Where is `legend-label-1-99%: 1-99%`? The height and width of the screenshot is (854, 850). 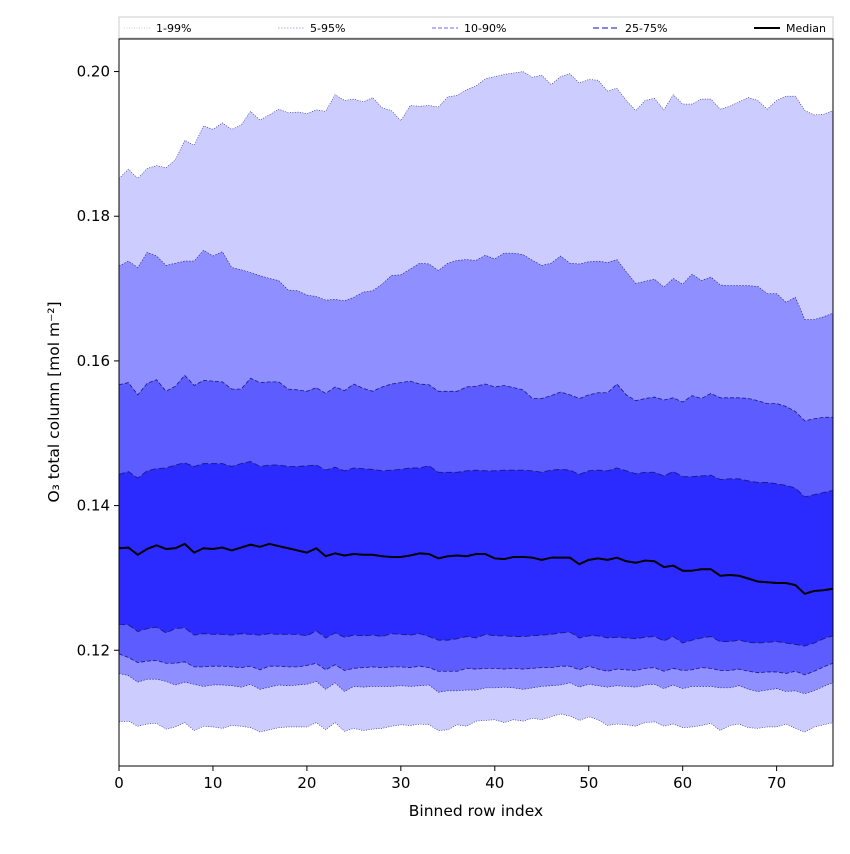
legend-label-1-99%: 1-99% is located at coordinates (173, 28).